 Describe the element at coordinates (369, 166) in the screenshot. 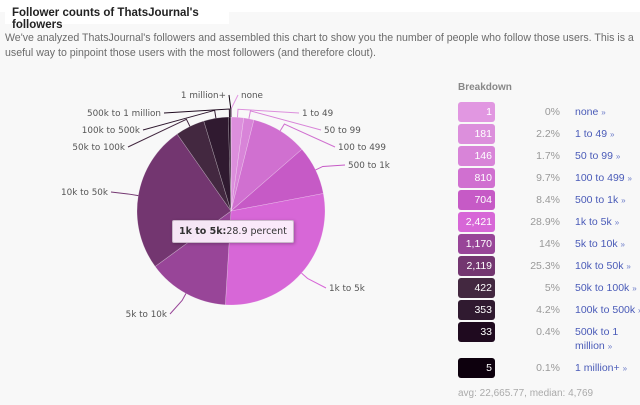

I see `pie-label: 500 to 1k` at that location.